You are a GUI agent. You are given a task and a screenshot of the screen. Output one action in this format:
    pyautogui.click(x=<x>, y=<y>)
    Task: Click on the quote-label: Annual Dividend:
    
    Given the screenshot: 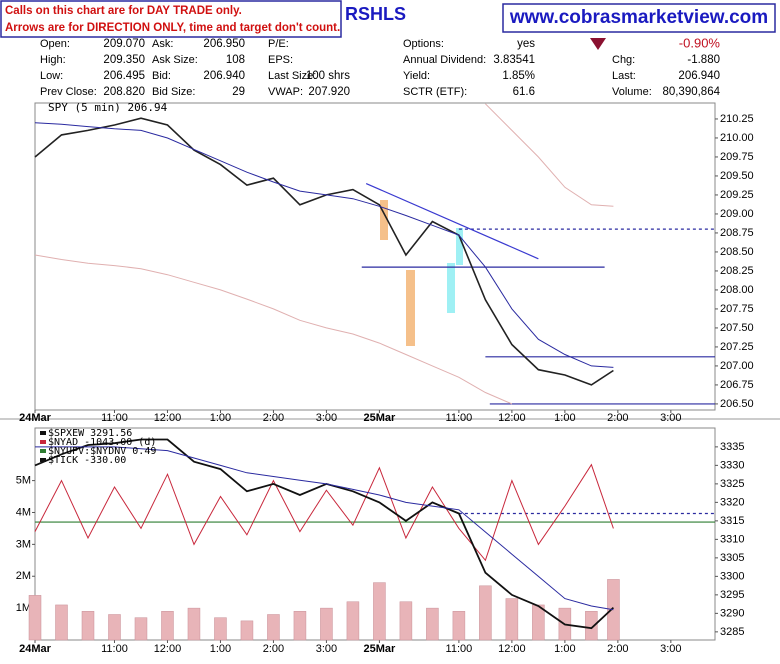 What is the action you would take?
    pyautogui.click(x=444, y=60)
    